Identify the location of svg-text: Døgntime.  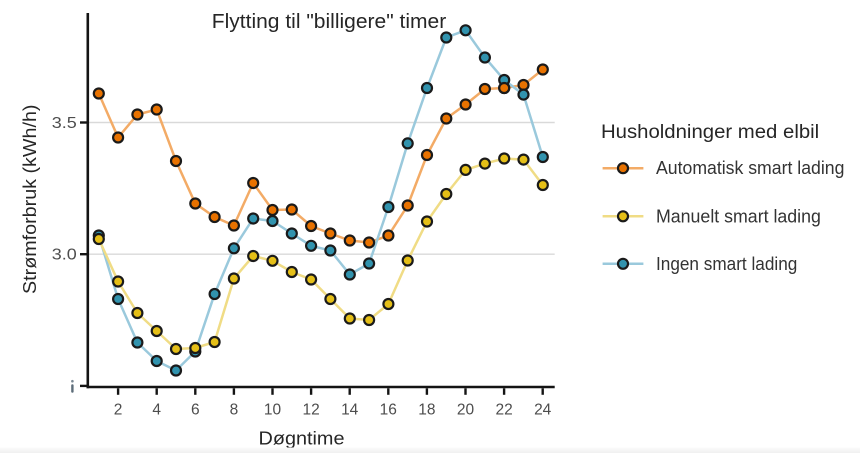
(302, 438).